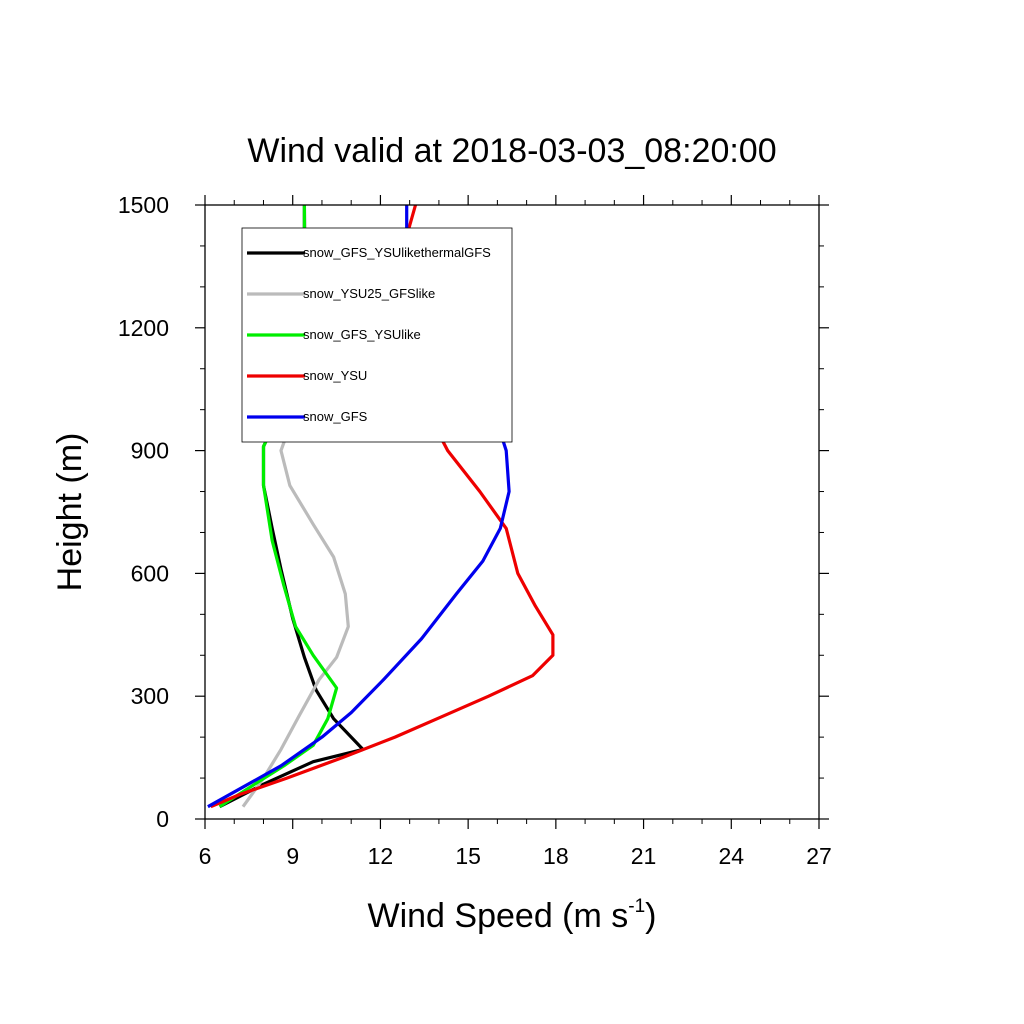 This screenshot has width=1024, height=1024. What do you see at coordinates (556, 856) in the screenshot?
I see `x-tick-label: 18` at bounding box center [556, 856].